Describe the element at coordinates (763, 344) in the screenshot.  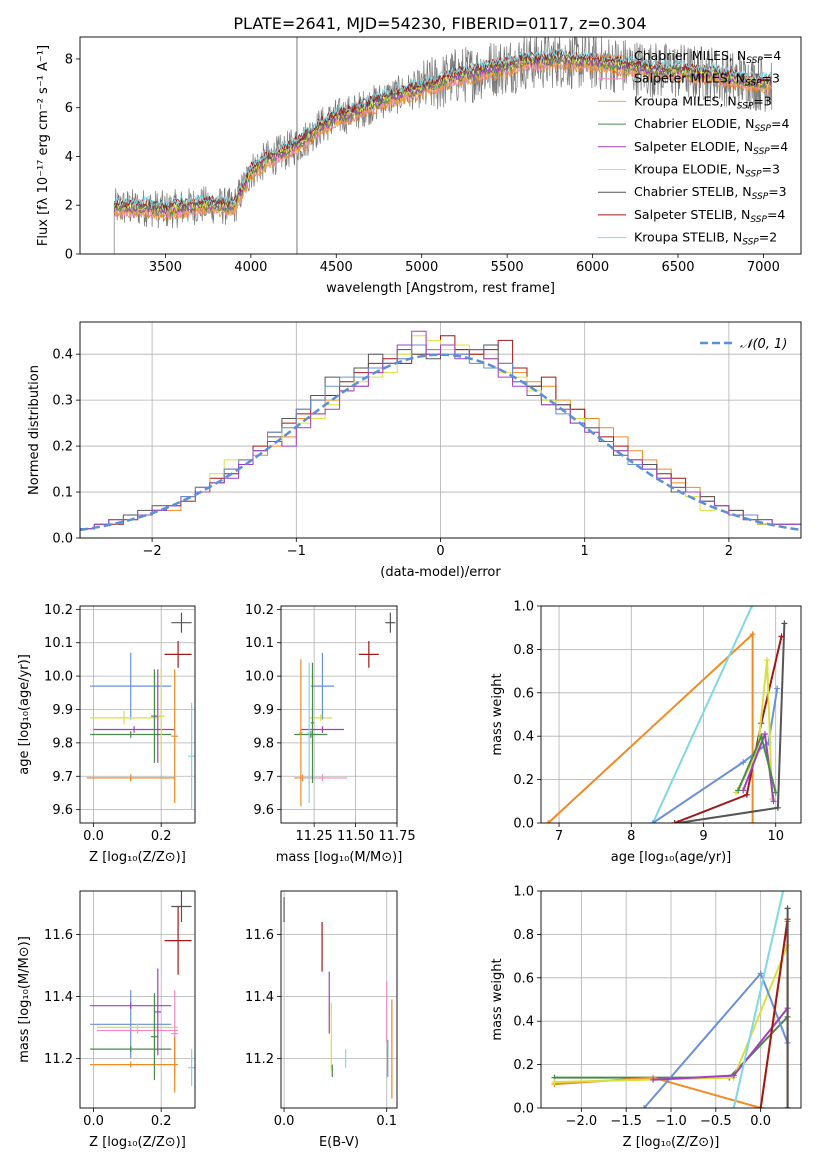
I see `legend-label: 𝒩(0, 1)` at that location.